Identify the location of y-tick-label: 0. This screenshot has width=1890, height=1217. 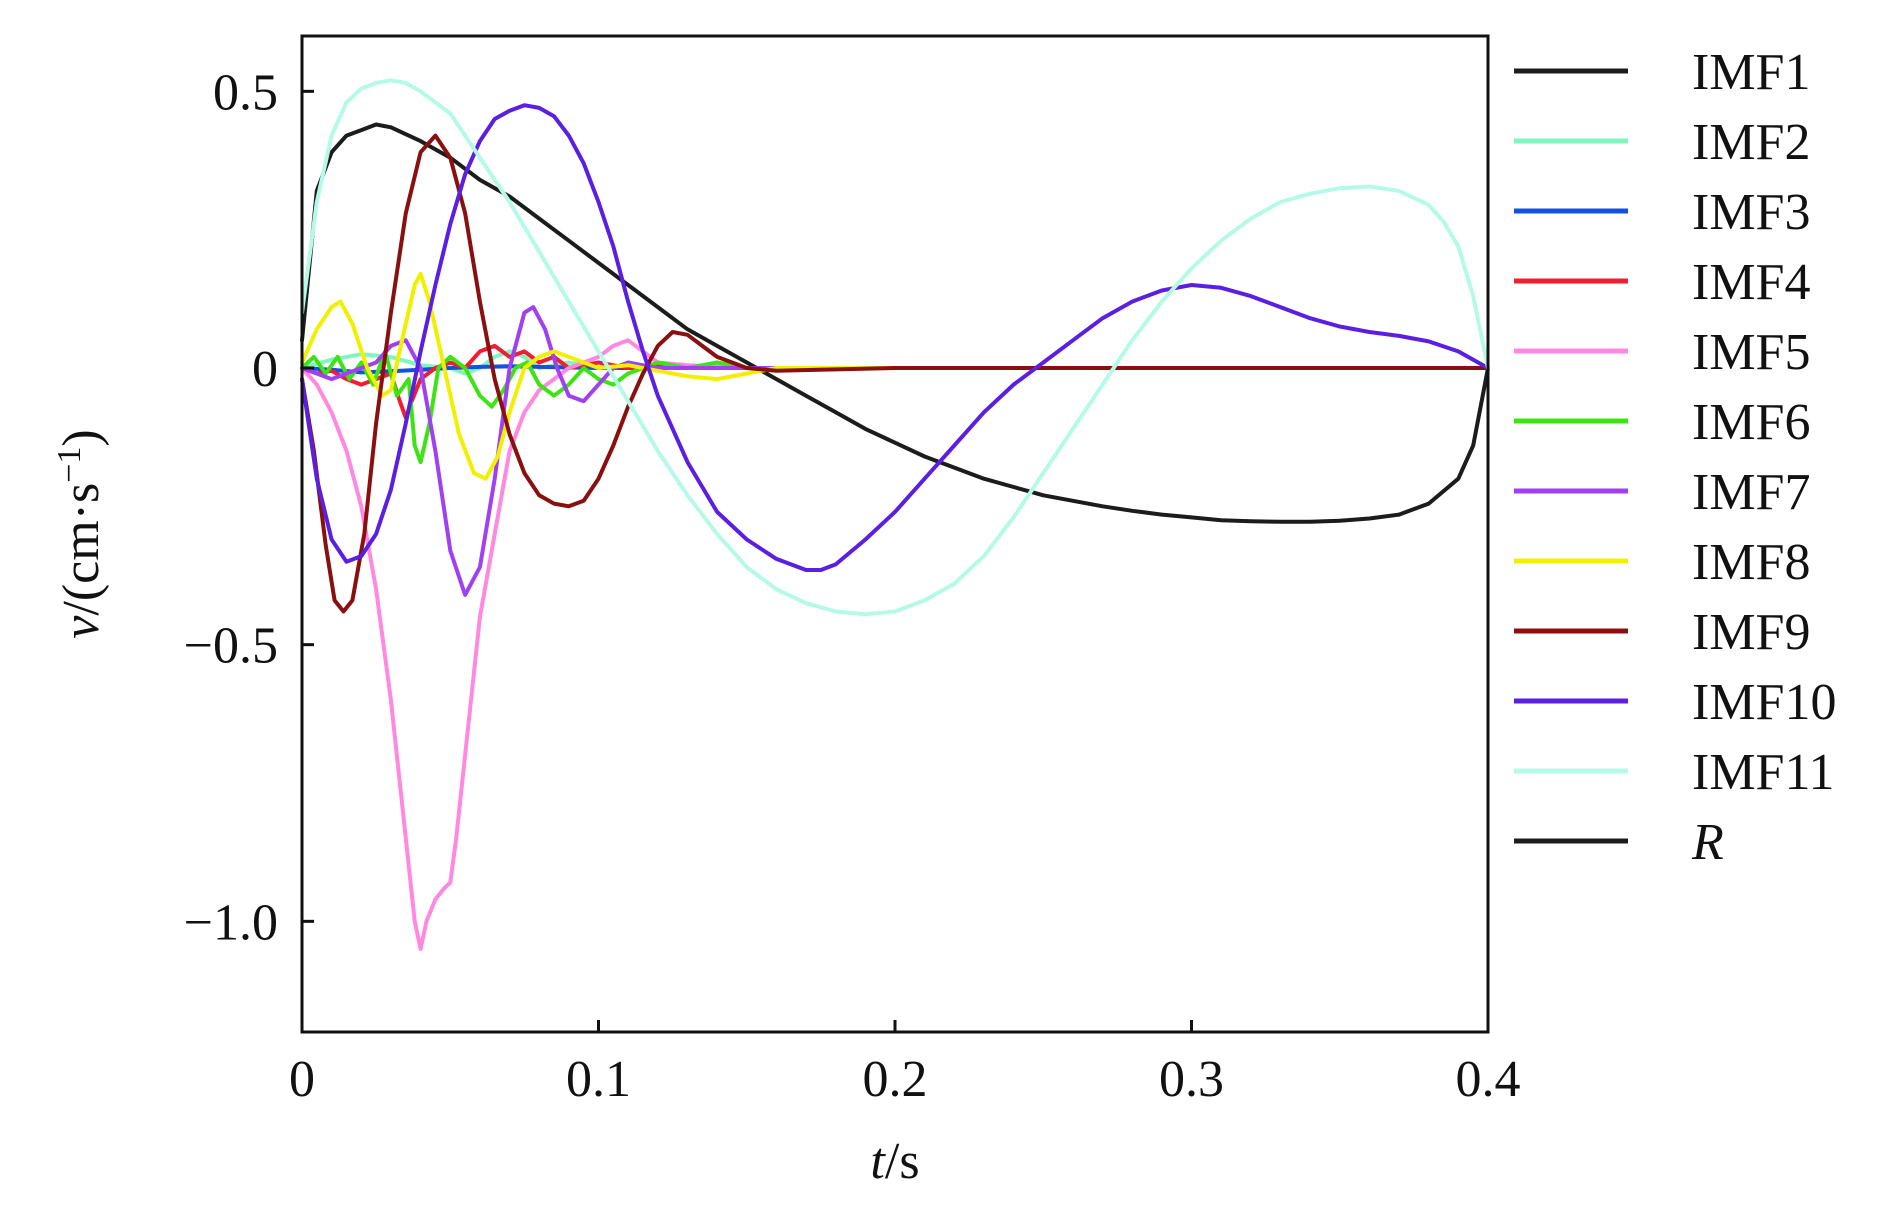
(265, 369).